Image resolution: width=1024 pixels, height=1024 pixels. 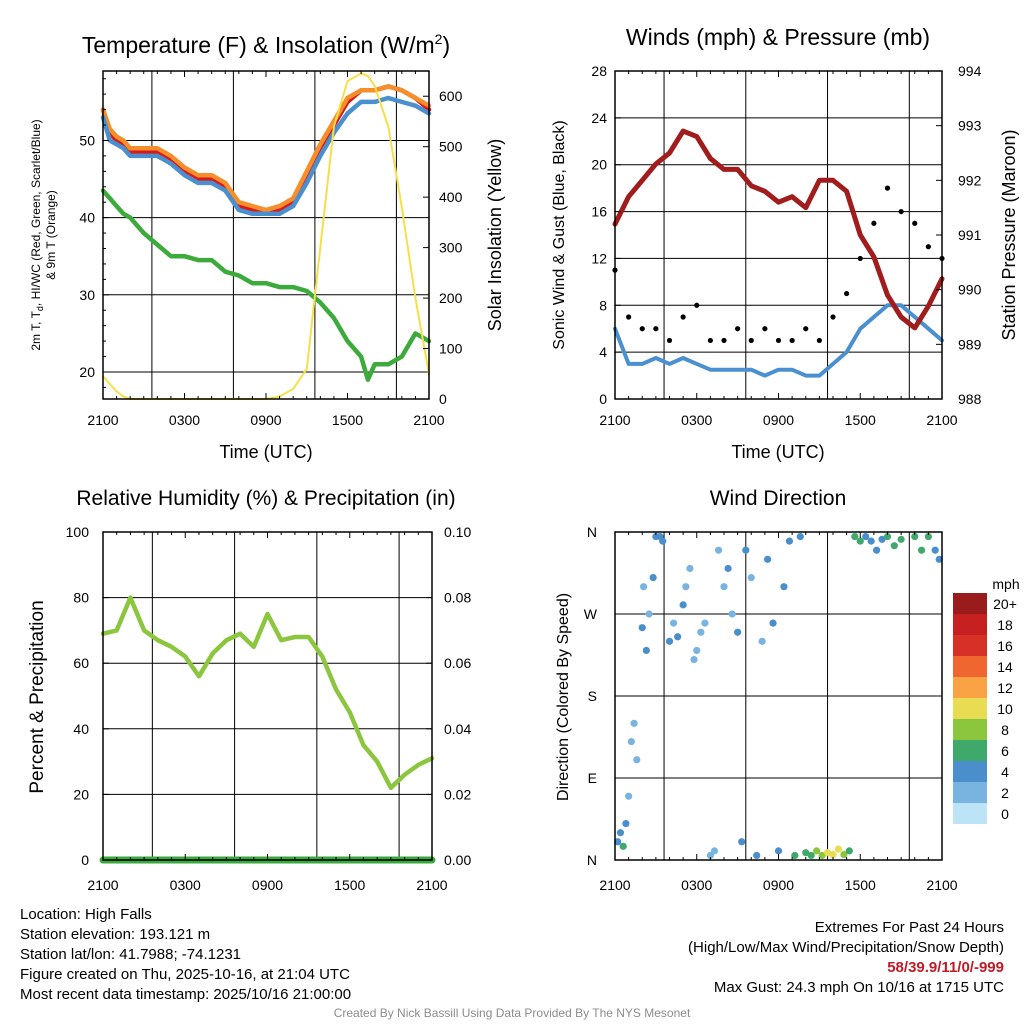 I want to click on colorbar-label: 0, so click(x=1005, y=814).